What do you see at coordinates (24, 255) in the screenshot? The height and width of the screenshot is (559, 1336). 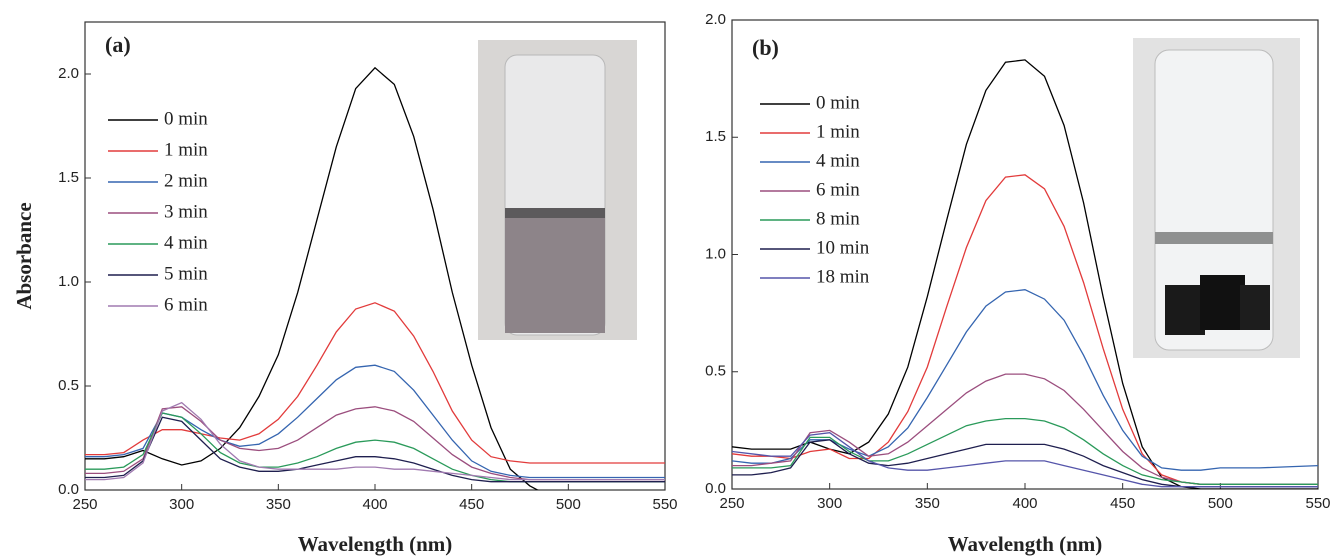 I see `y-axis-title: Absorbance` at bounding box center [24, 255].